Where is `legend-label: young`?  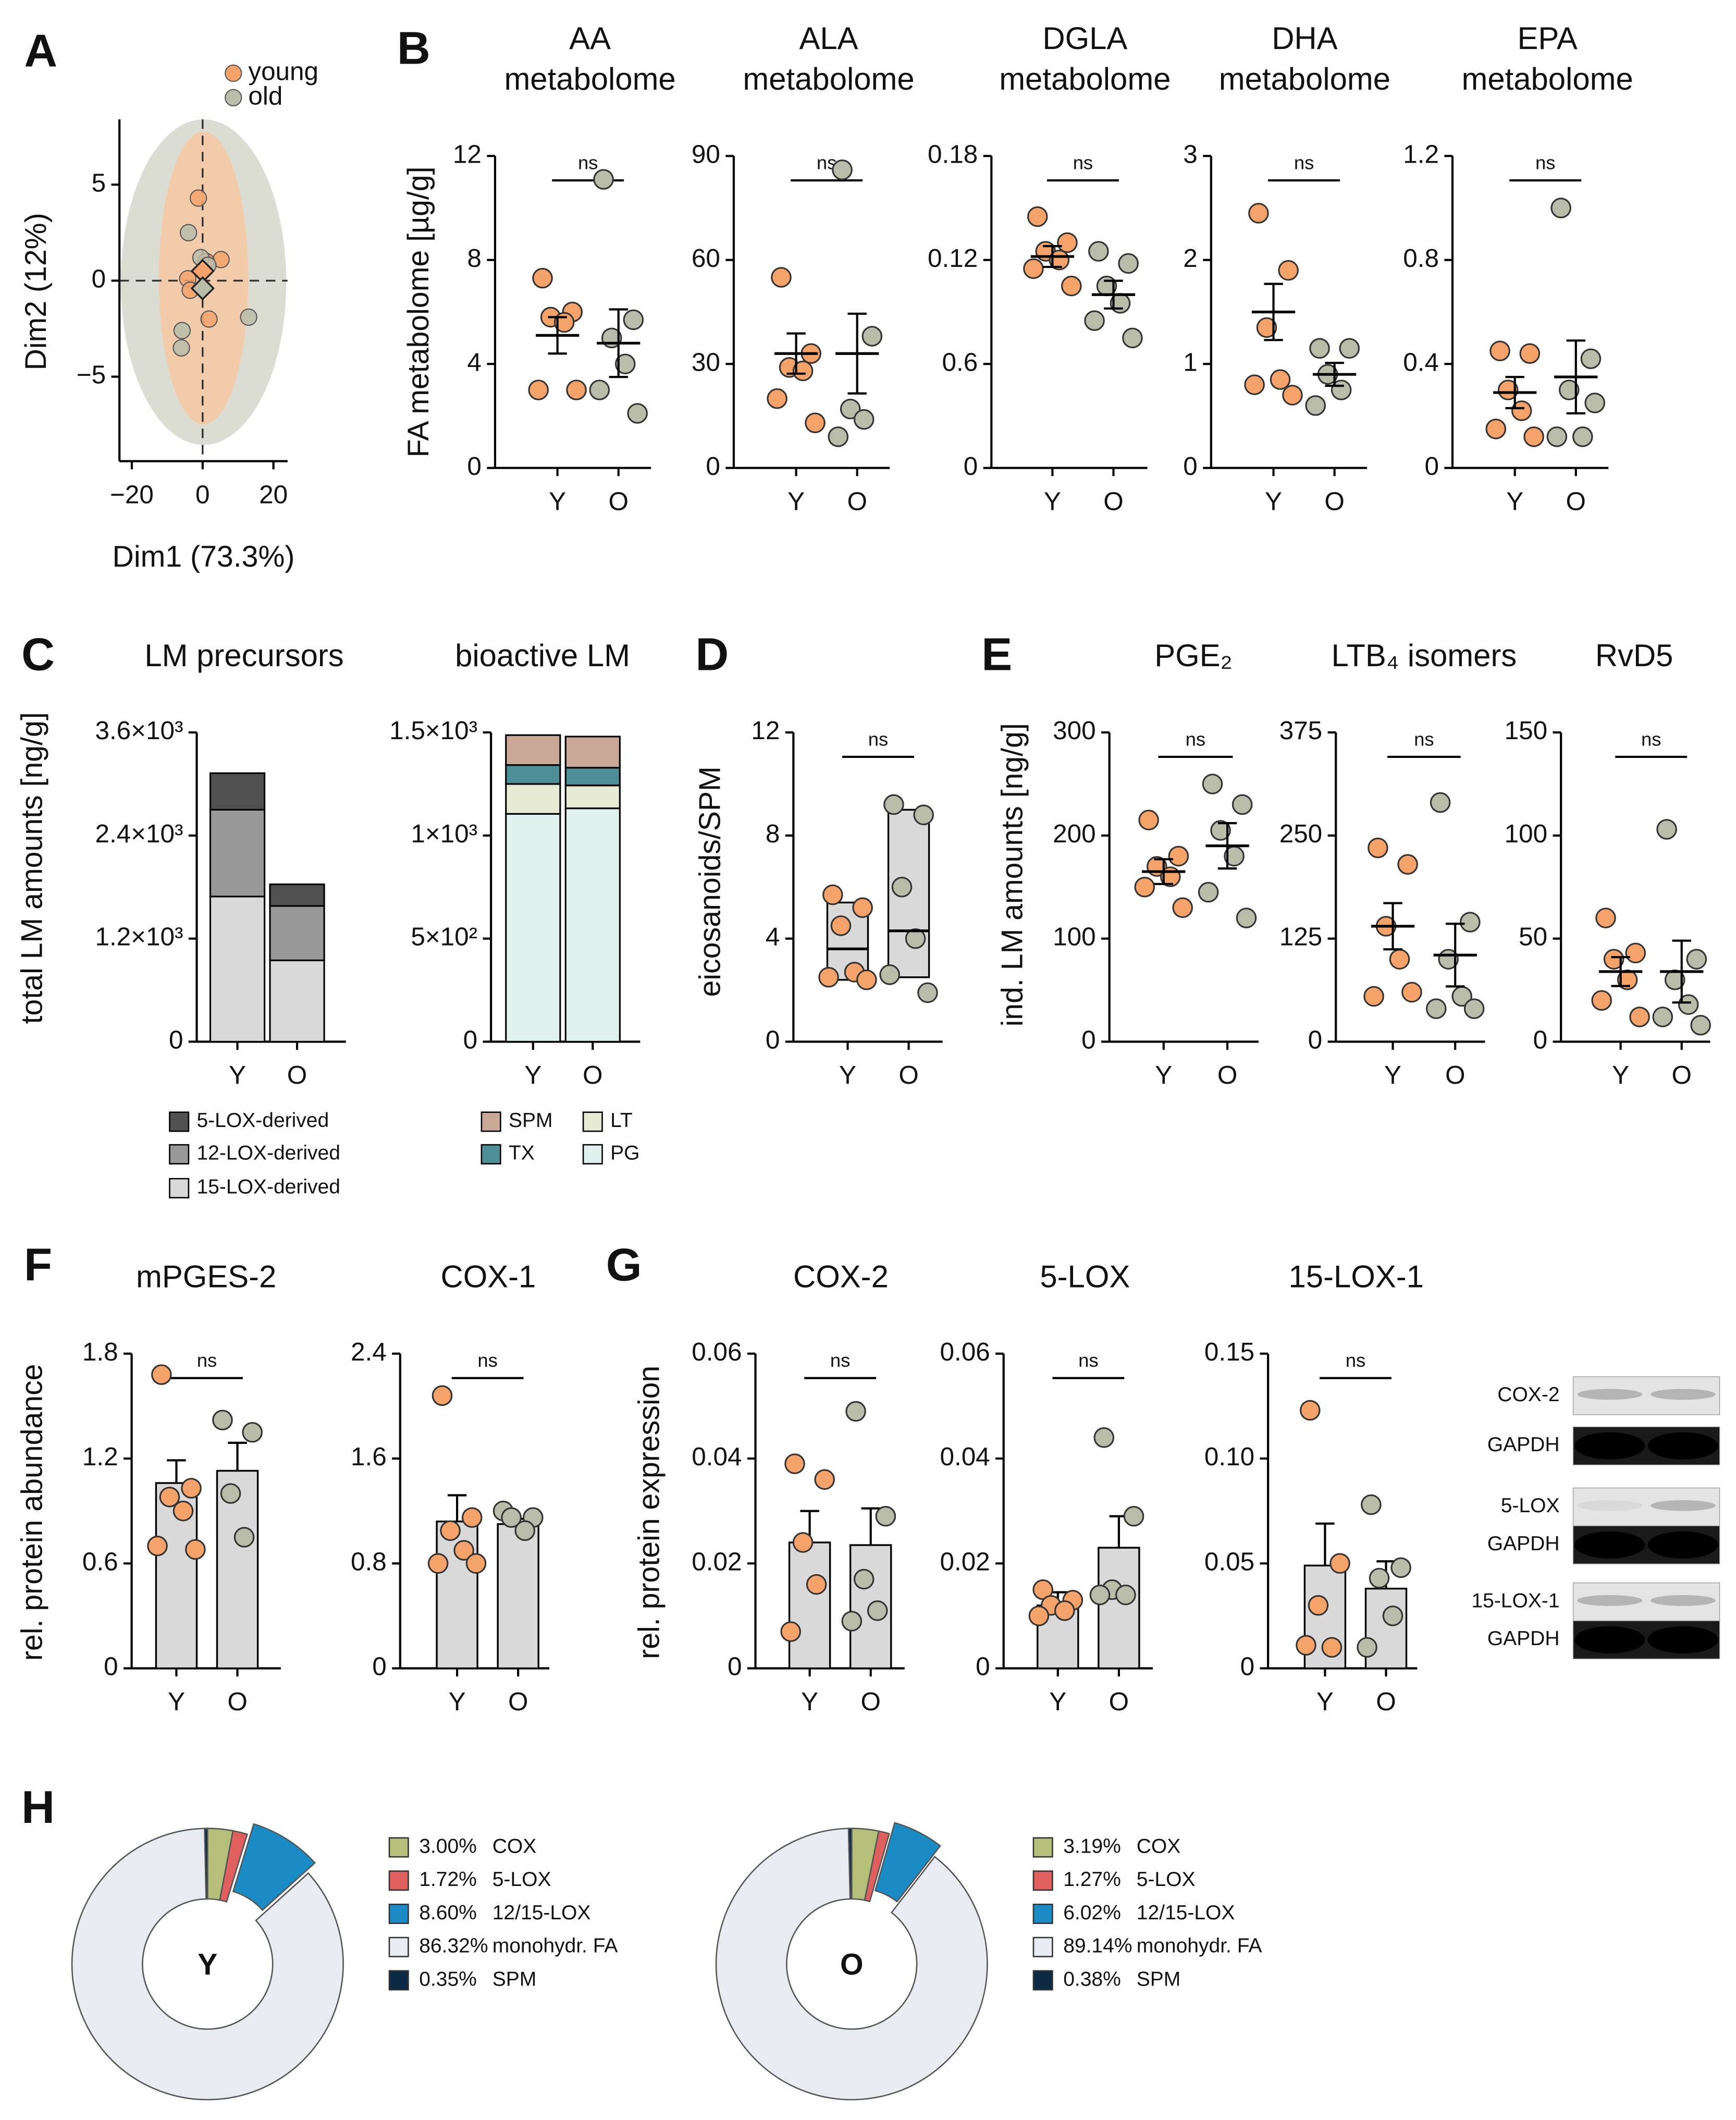
legend-label: young is located at coordinates (283, 71).